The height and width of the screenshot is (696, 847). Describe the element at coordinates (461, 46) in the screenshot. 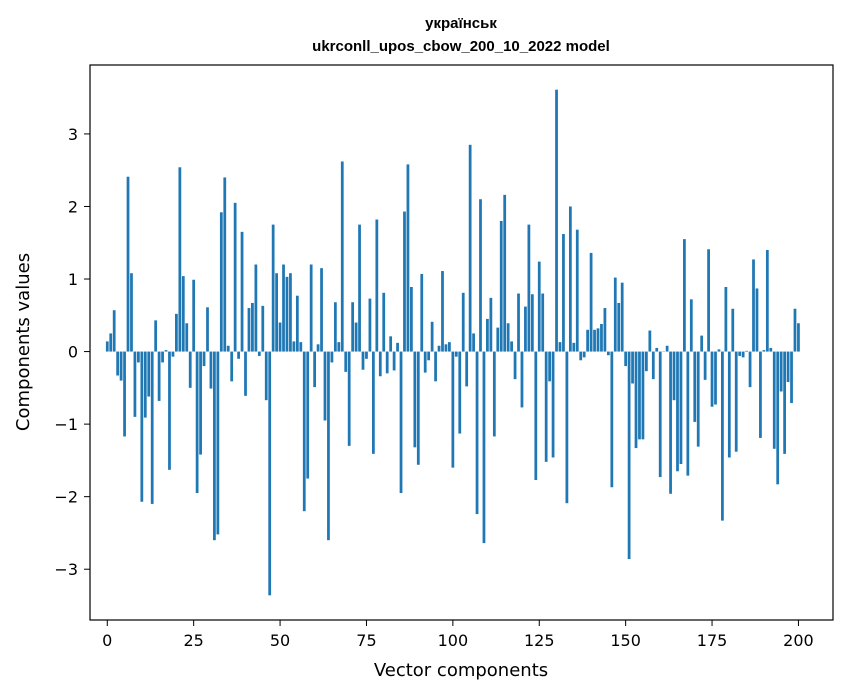

I see `chart-title-line2: ukrconll_upos_cbow_200_10_2022 model` at that location.